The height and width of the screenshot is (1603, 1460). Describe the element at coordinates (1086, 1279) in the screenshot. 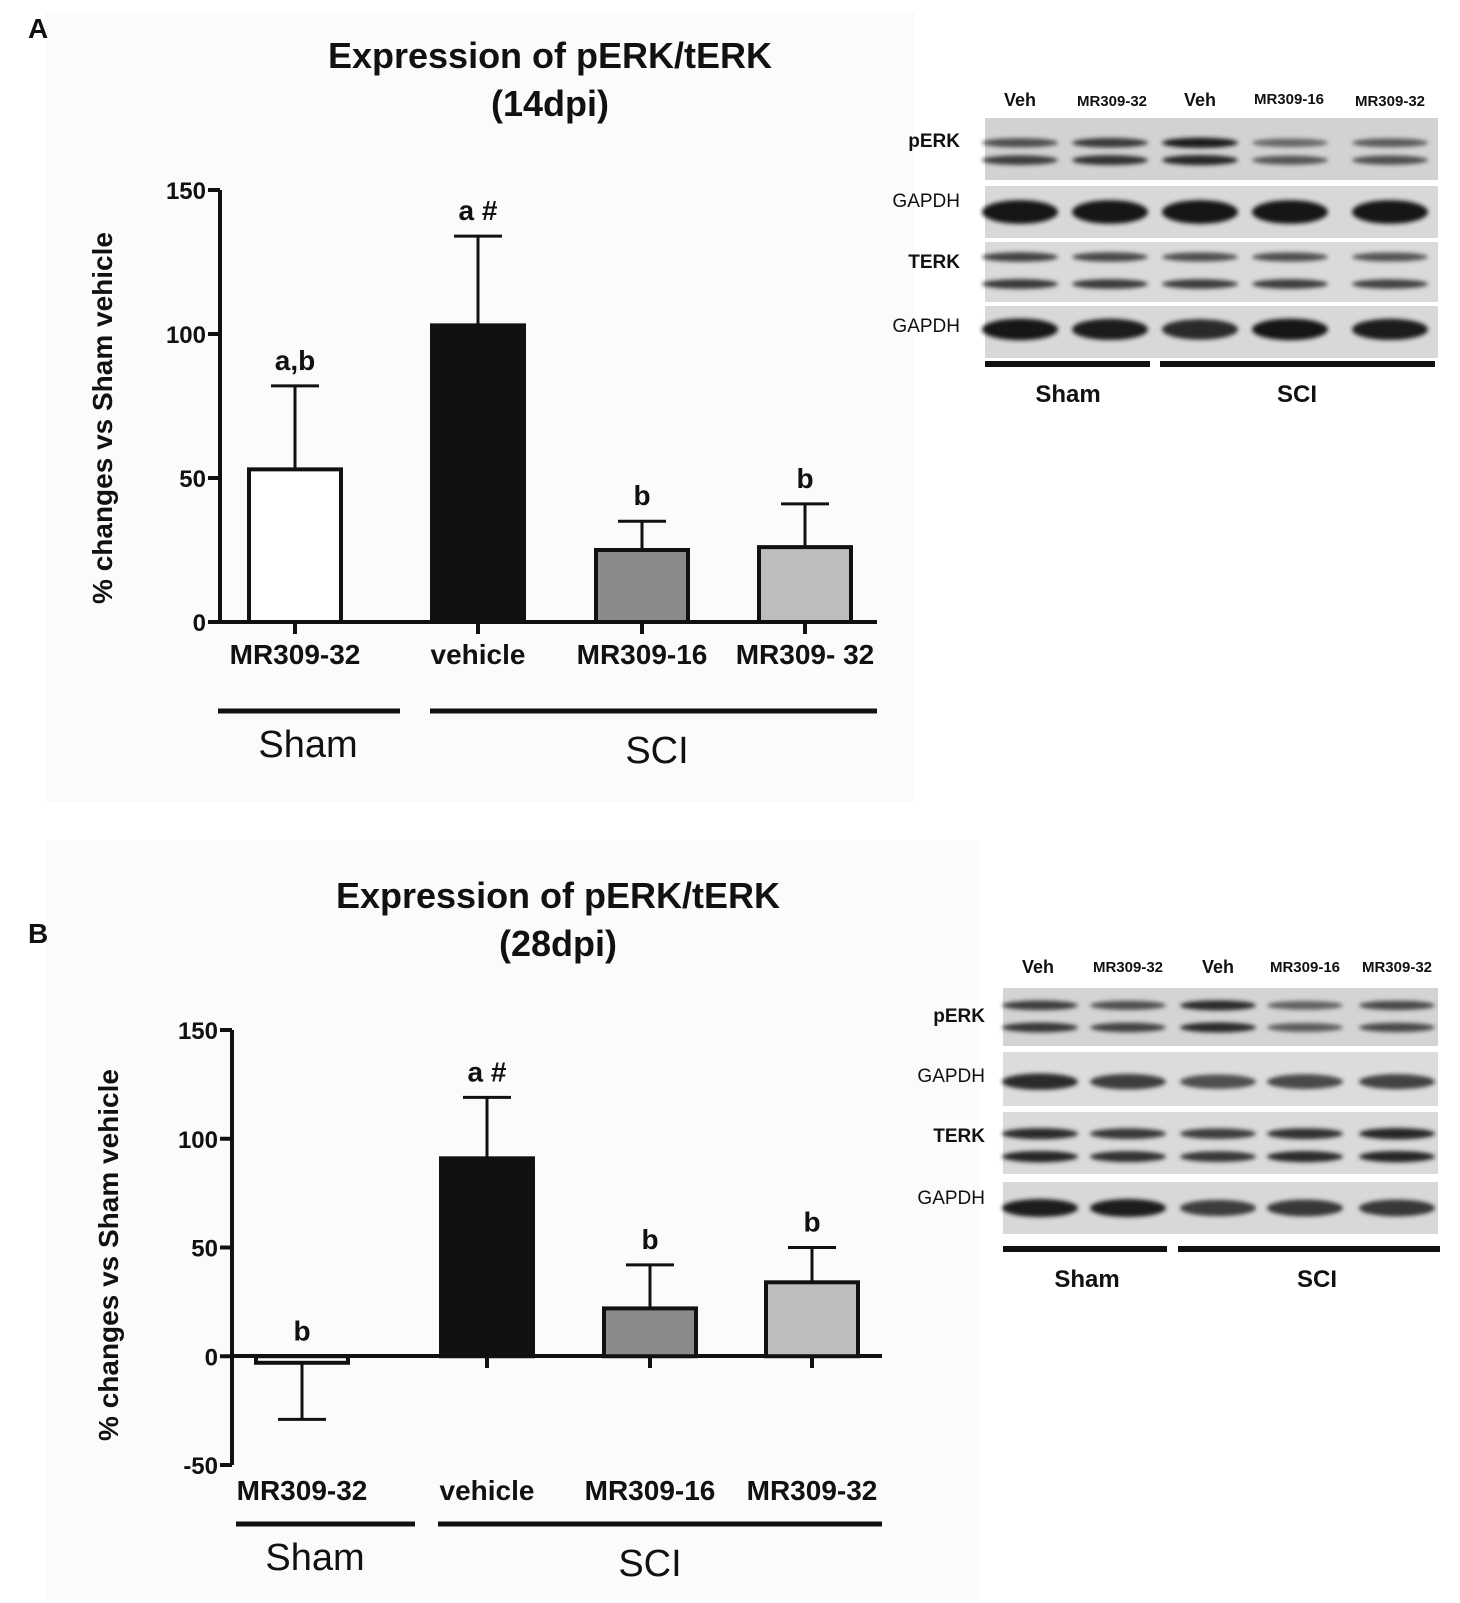

I see `blot-b-sham-label: Sham` at that location.